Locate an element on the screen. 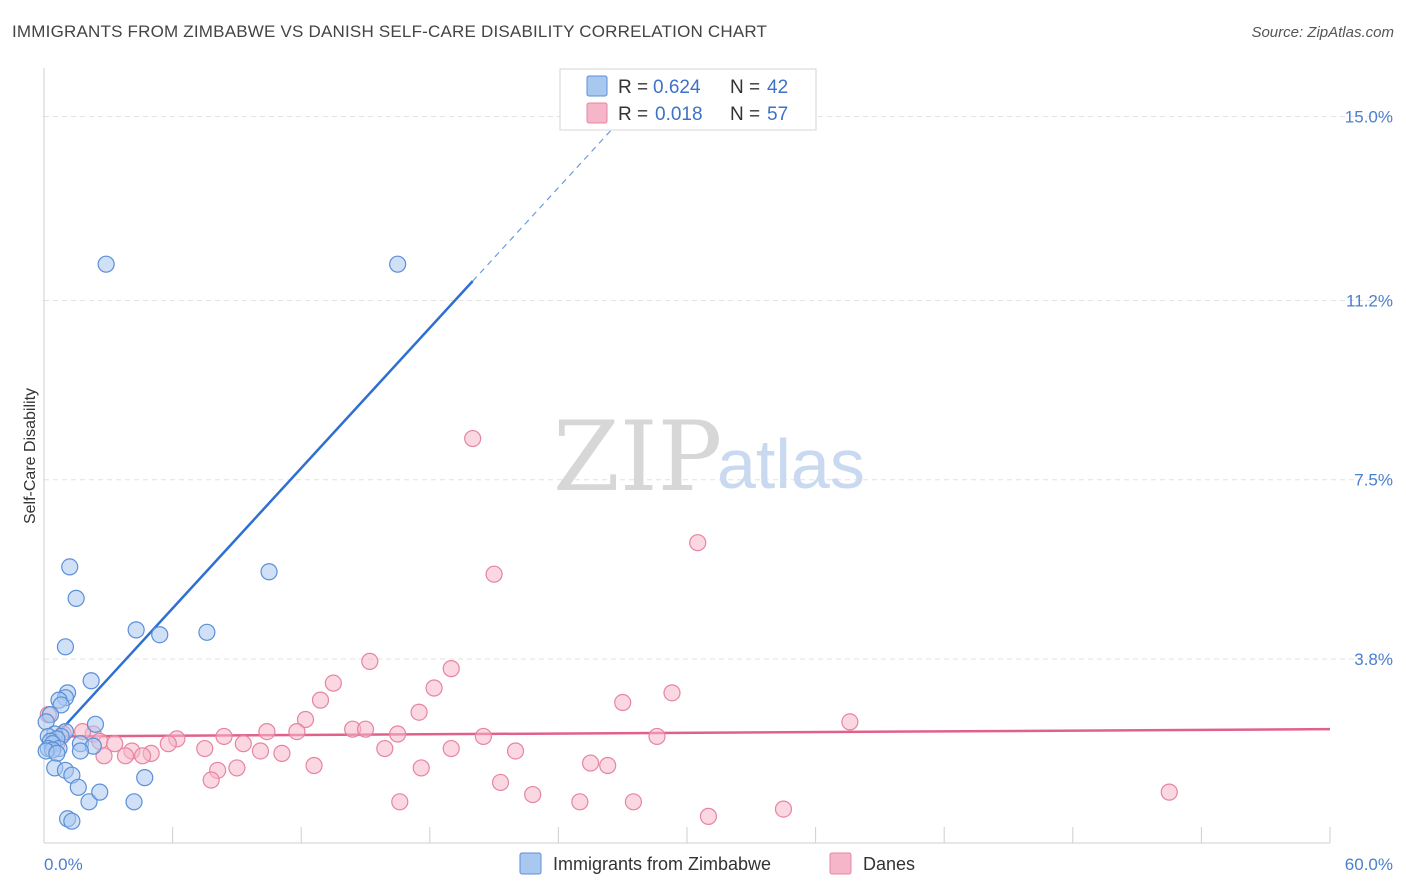  legend-n-label-pink: N = is located at coordinates (745, 114).